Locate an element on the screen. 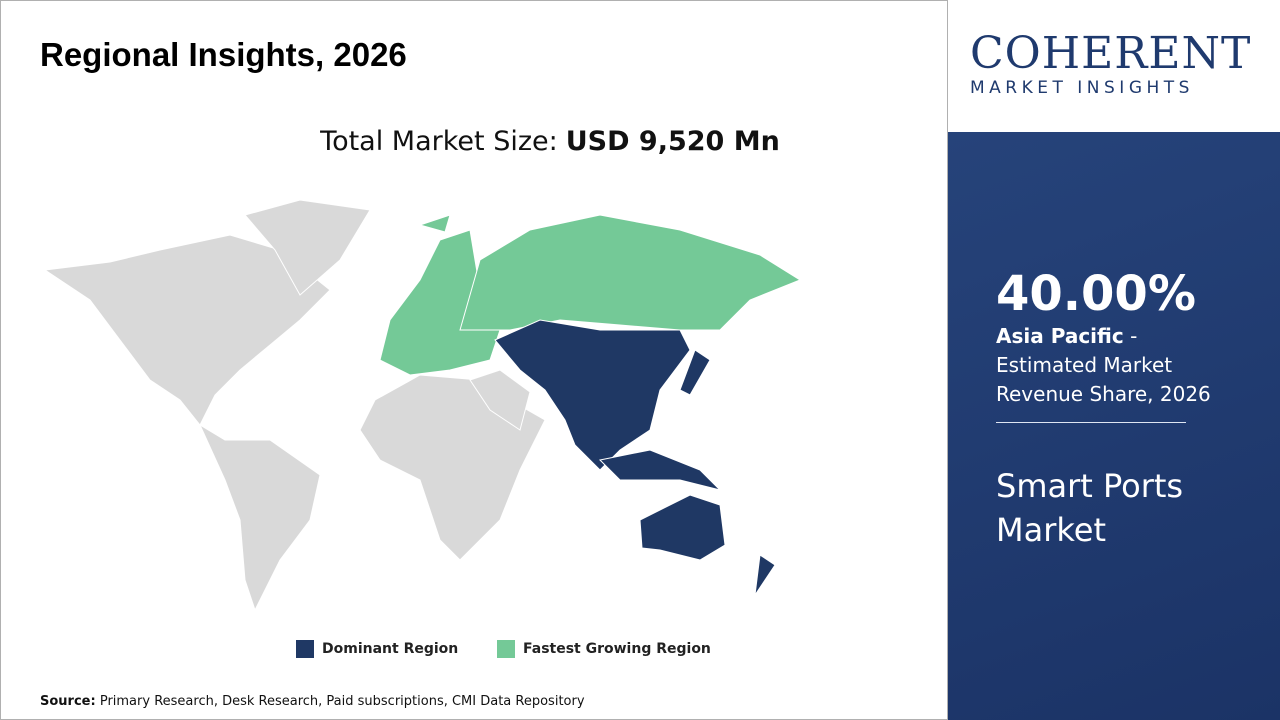 The image size is (1280, 720). description-text: - Estimated Market Revenue Share, 2026 is located at coordinates (1103, 365).